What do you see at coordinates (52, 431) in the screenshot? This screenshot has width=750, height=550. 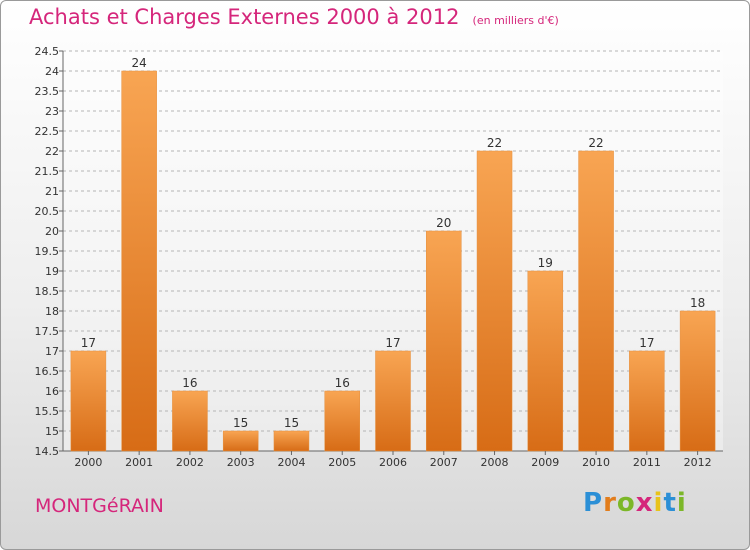 I see `y-tick-label: 15` at bounding box center [52, 431].